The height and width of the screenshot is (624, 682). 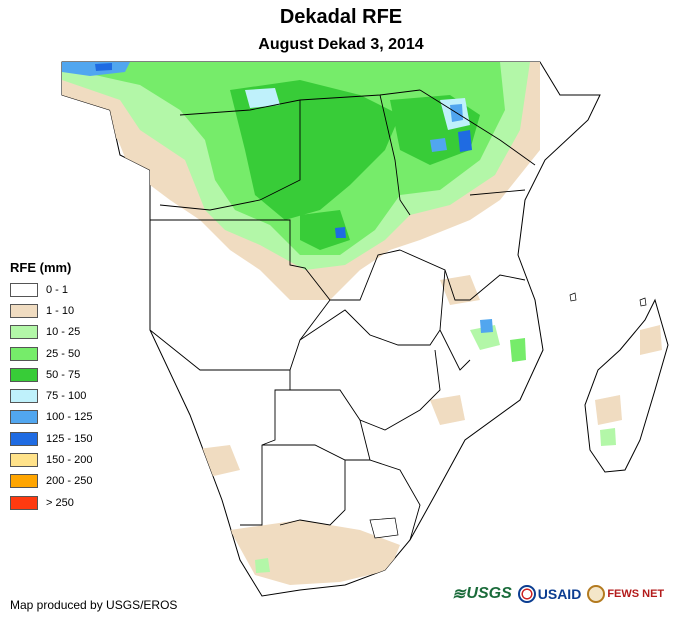 I want to click on usgs-logo: ≋ USGS, so click(x=482, y=594).